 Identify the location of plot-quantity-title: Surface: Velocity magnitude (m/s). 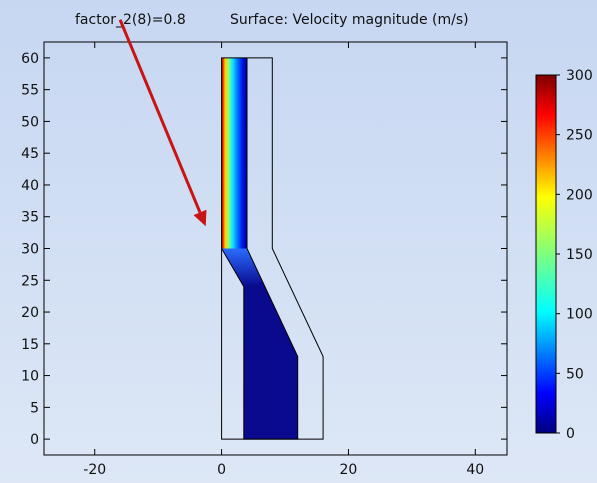
(349, 20).